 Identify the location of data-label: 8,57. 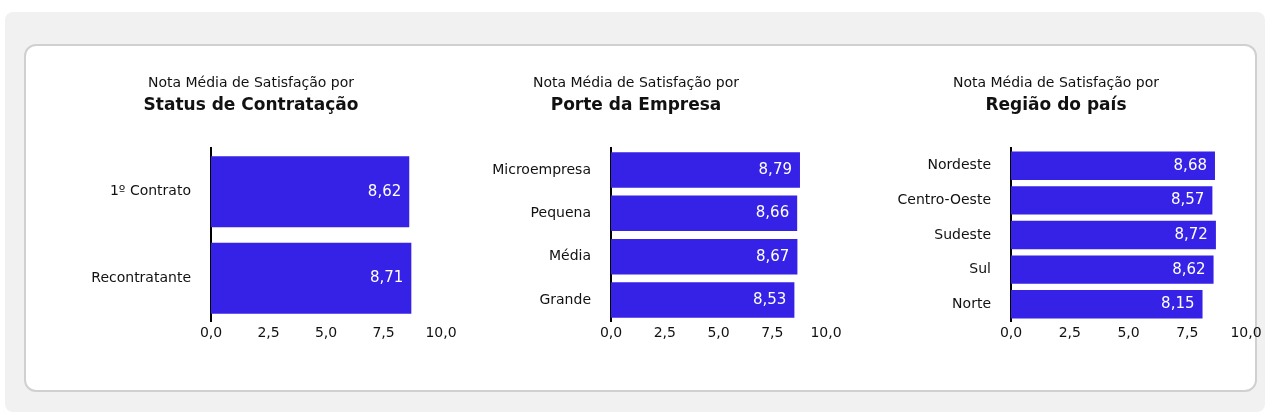
(1187, 199).